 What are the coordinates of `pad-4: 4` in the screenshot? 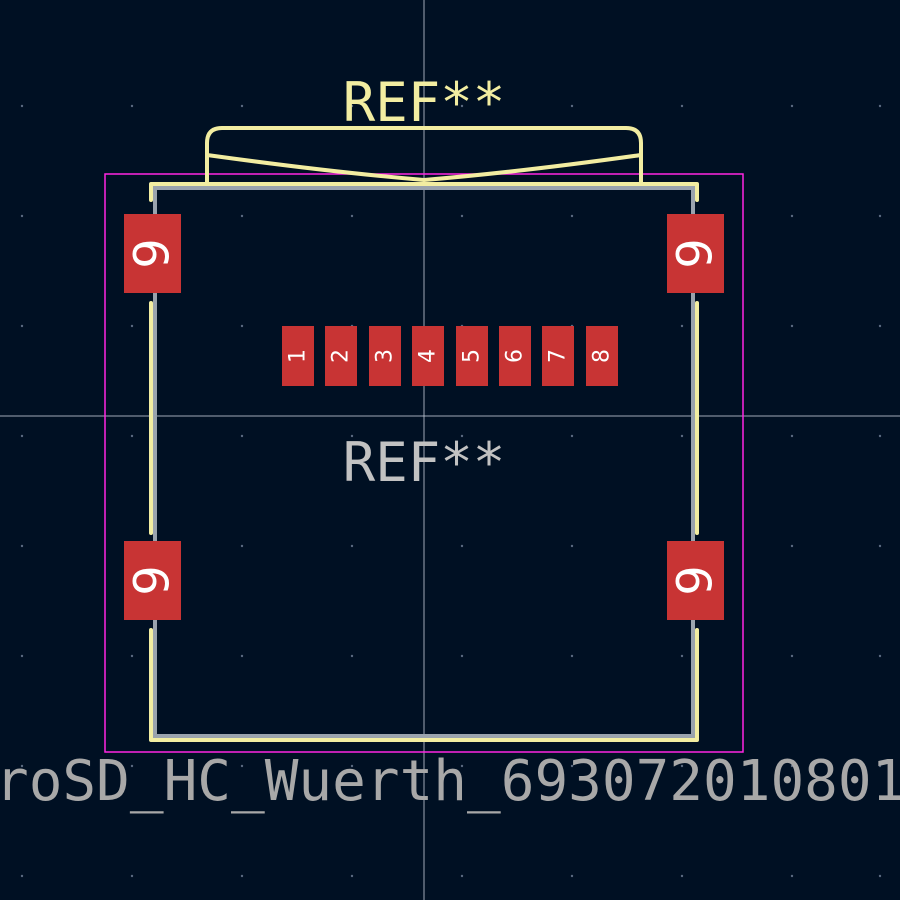 It's located at (428, 356).